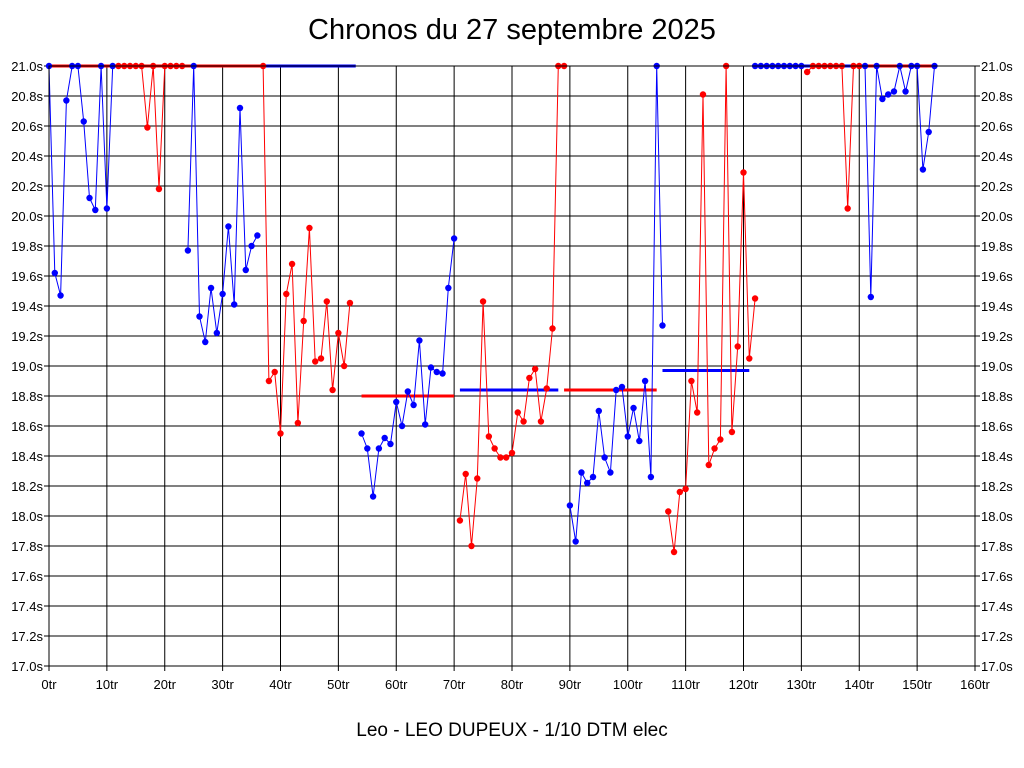  I want to click on y-tick-label-left: 19.2s, so click(27, 336).